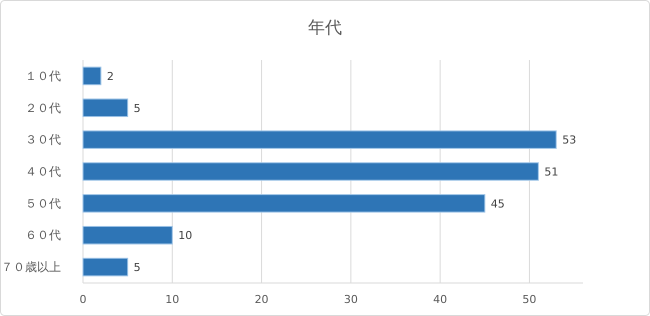 This screenshot has width=650, height=316. Describe the element at coordinates (440, 299) in the screenshot. I see `x-tick-label: 40` at that location.